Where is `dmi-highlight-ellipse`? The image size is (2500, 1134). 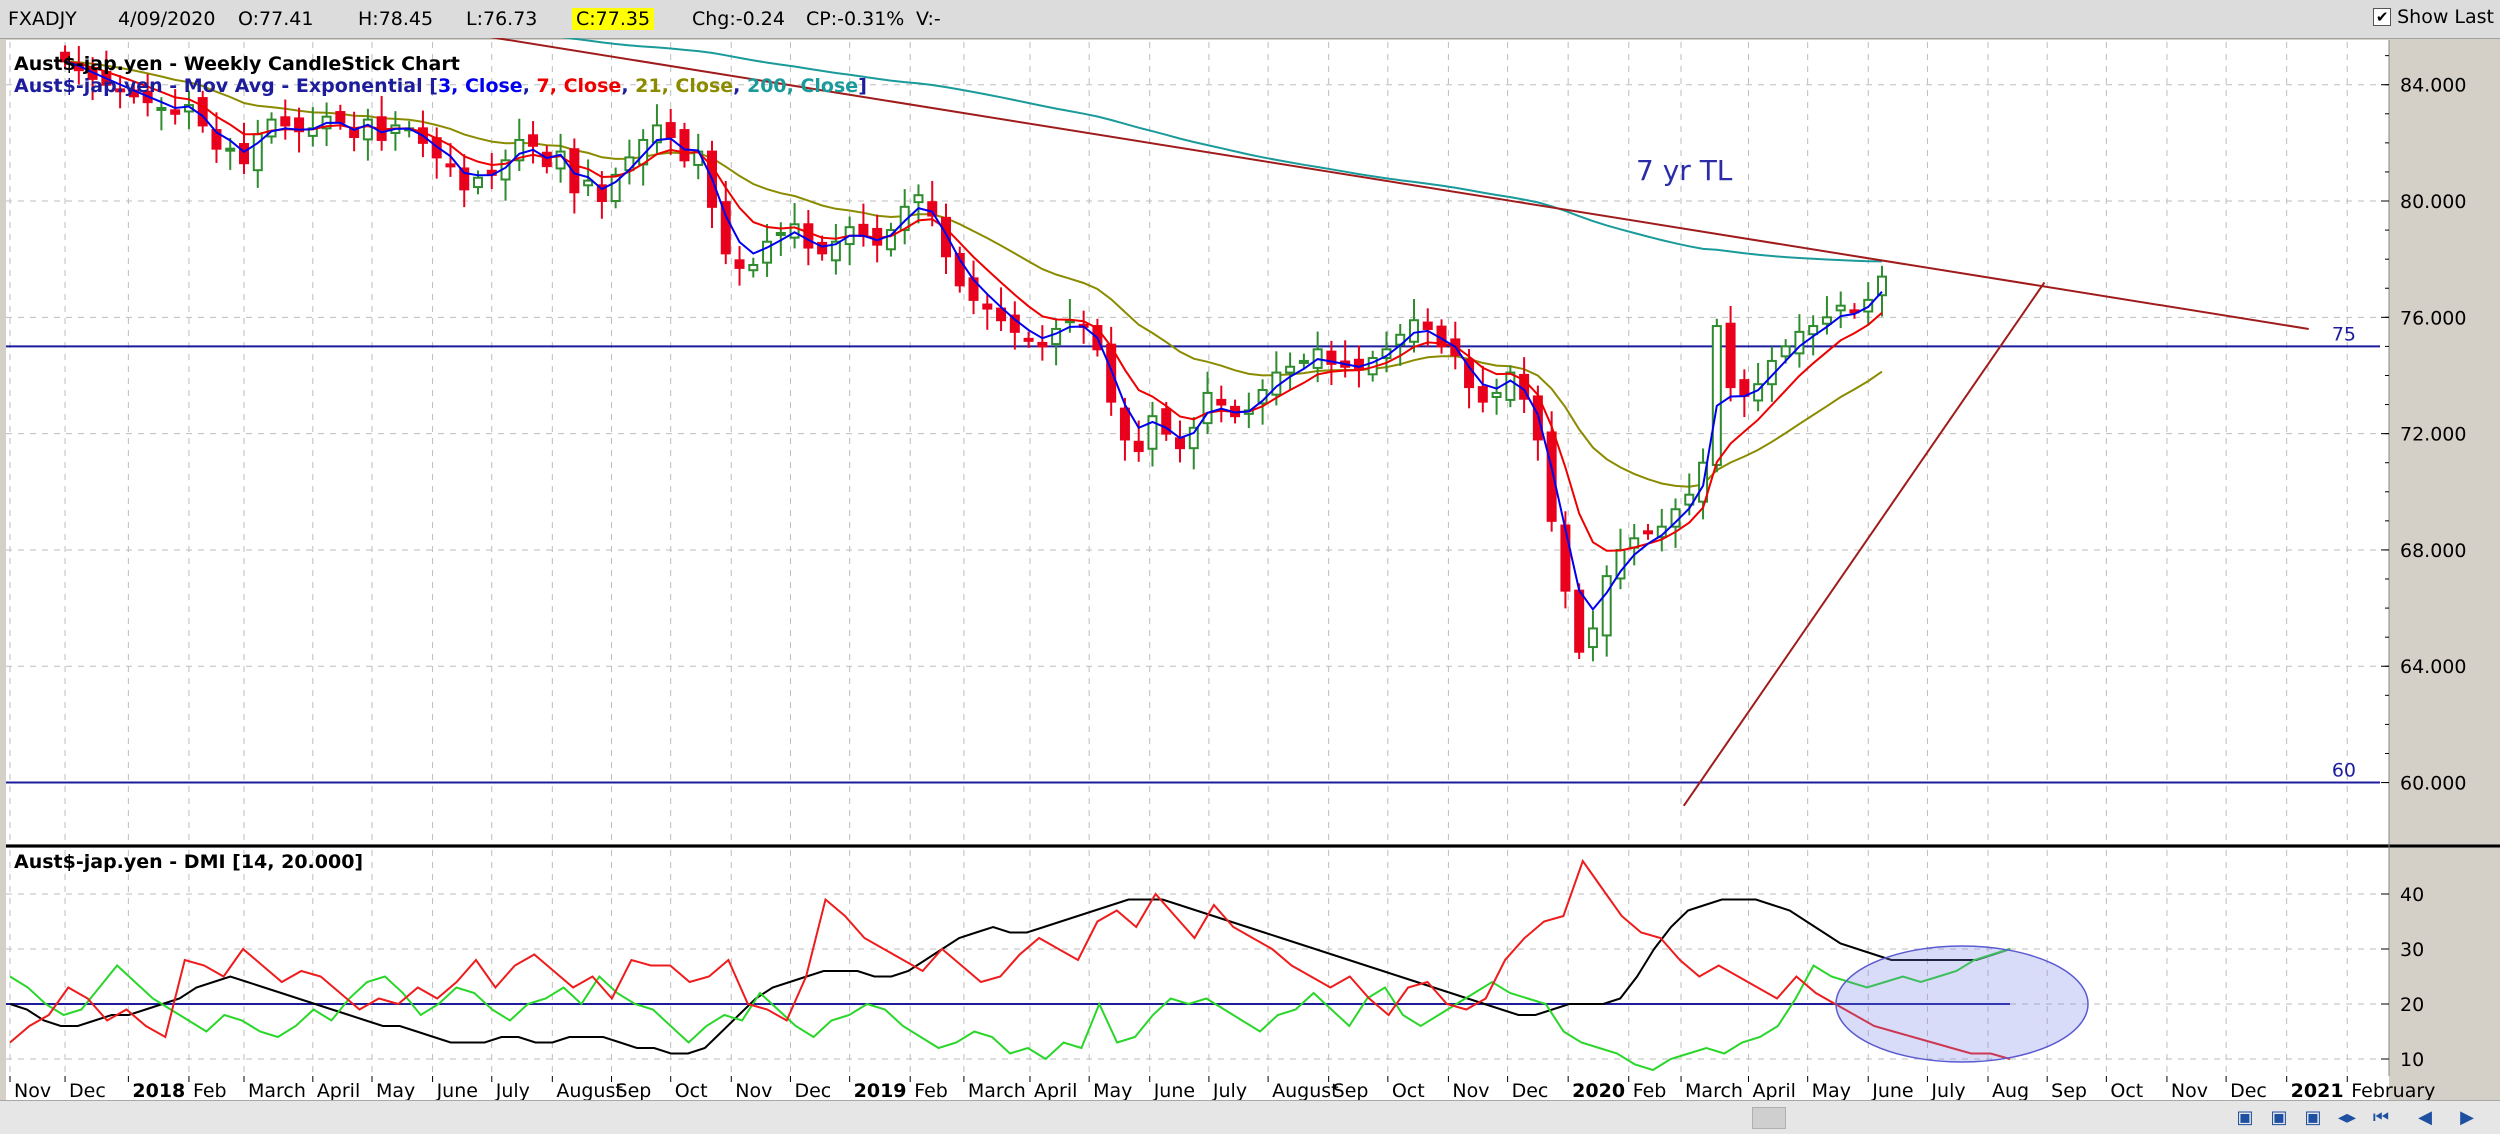 dmi-highlight-ellipse is located at coordinates (1962, 1004).